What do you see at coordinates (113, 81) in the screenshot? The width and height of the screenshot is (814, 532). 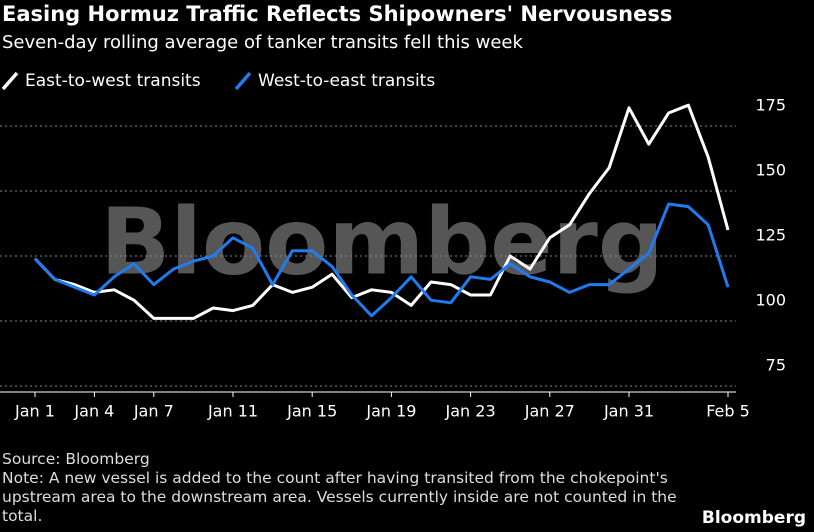 I see `legend-label: East-to-west transits` at bounding box center [113, 81].